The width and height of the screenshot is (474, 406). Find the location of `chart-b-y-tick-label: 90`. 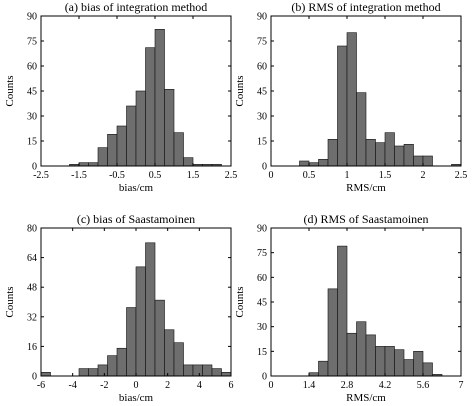

chart-b-y-tick-label: 90 is located at coordinates (262, 17).